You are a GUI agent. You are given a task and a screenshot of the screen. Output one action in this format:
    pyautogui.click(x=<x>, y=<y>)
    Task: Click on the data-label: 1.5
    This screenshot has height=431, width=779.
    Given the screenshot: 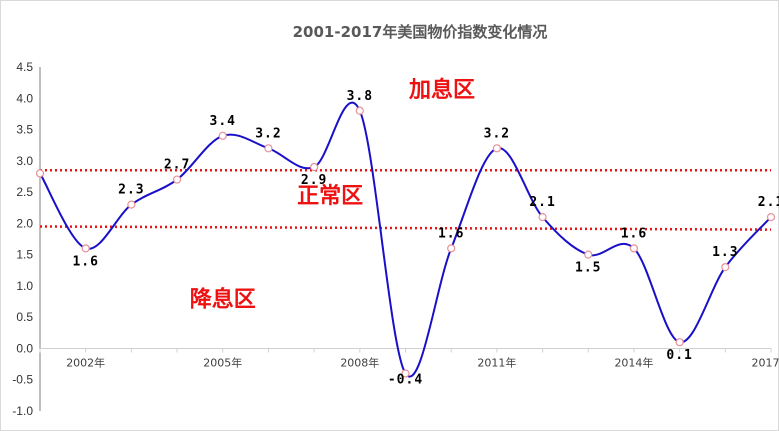 What is the action you would take?
    pyautogui.click(x=588, y=268)
    